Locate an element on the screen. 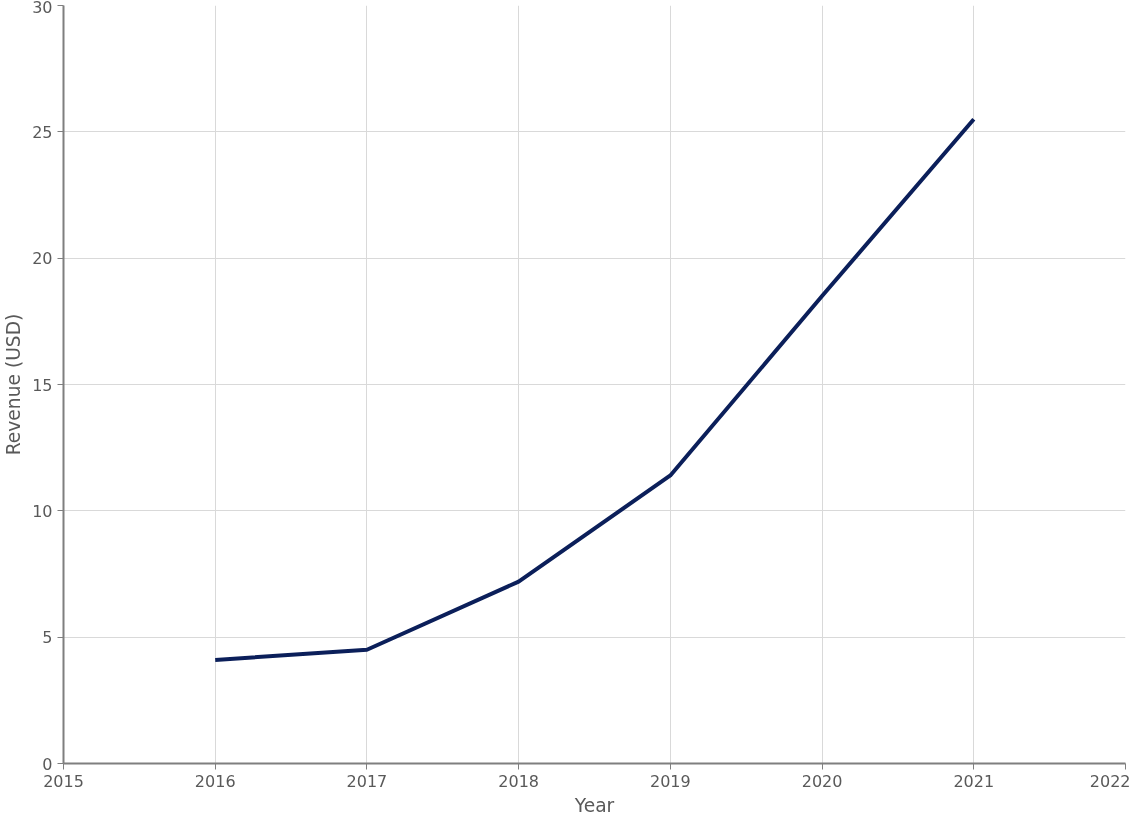 This screenshot has width=1137, height=825. x-tick-label: 2018 is located at coordinates (518, 781).